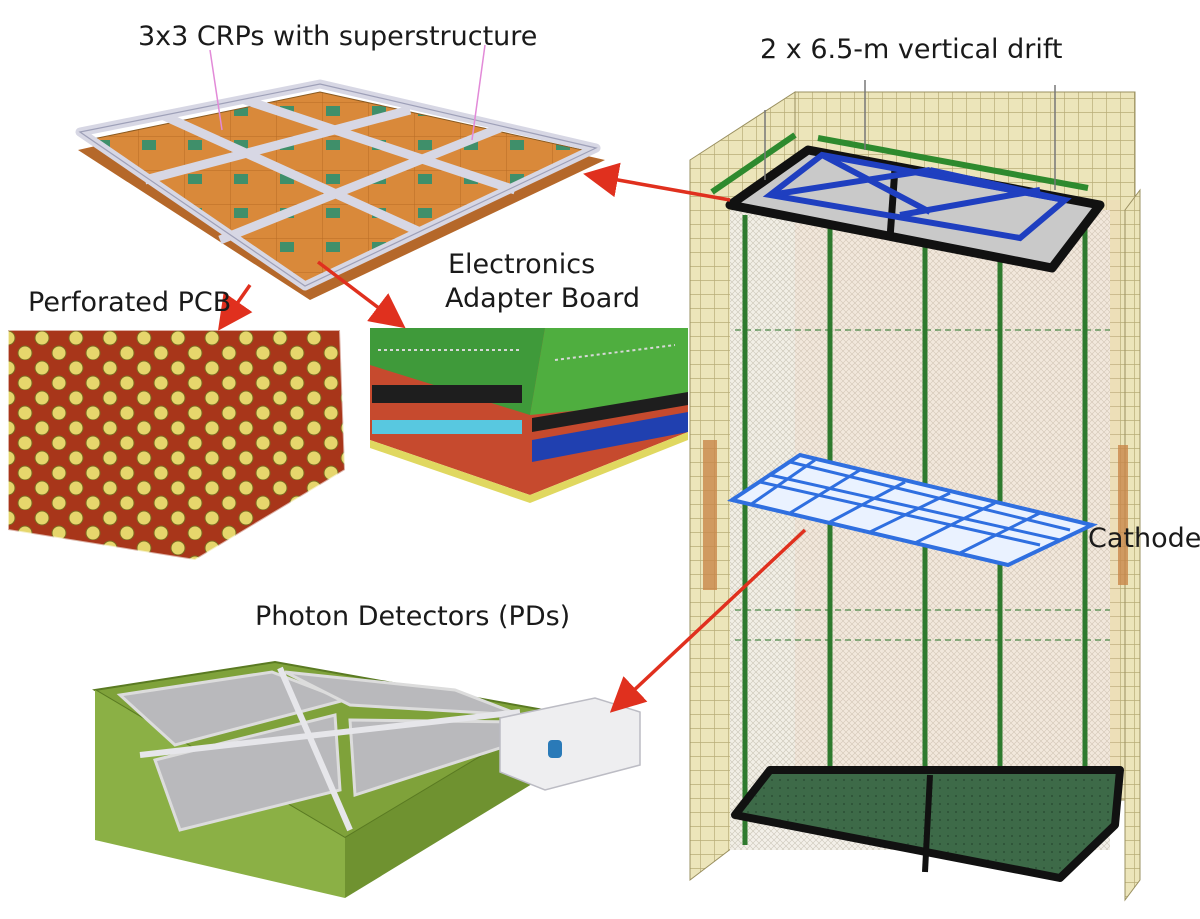  What do you see at coordinates (522, 264) in the screenshot?
I see `electronics-label-line1: Electronics` at bounding box center [522, 264].